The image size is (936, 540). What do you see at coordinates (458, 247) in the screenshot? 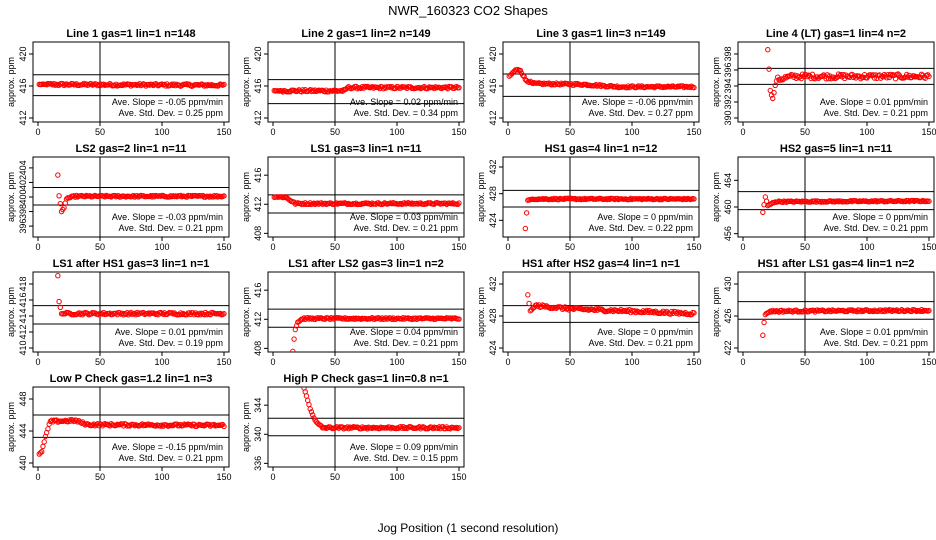
I see `x-tick-label: 150` at bounding box center [458, 247].